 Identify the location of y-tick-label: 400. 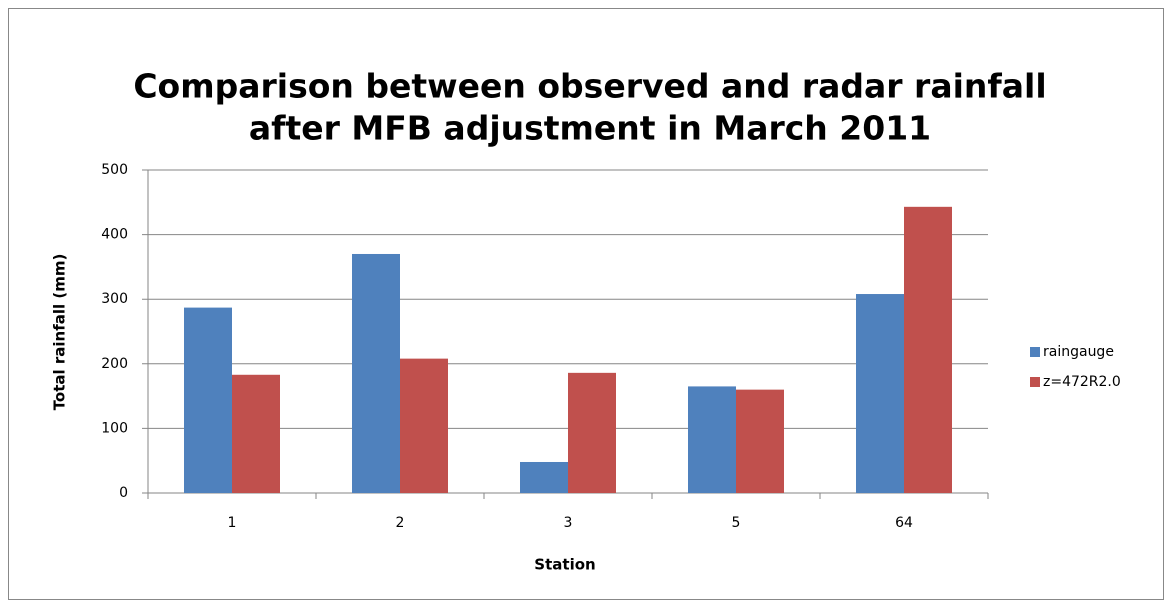
(114, 235).